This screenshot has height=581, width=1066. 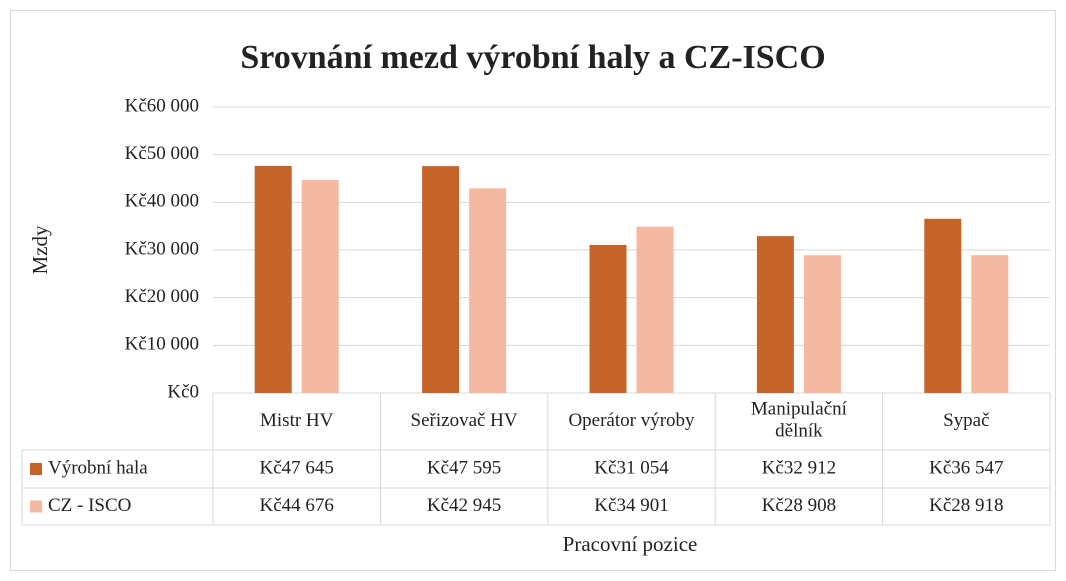 I want to click on y-tick-label: Kč20 000, so click(x=162, y=296).